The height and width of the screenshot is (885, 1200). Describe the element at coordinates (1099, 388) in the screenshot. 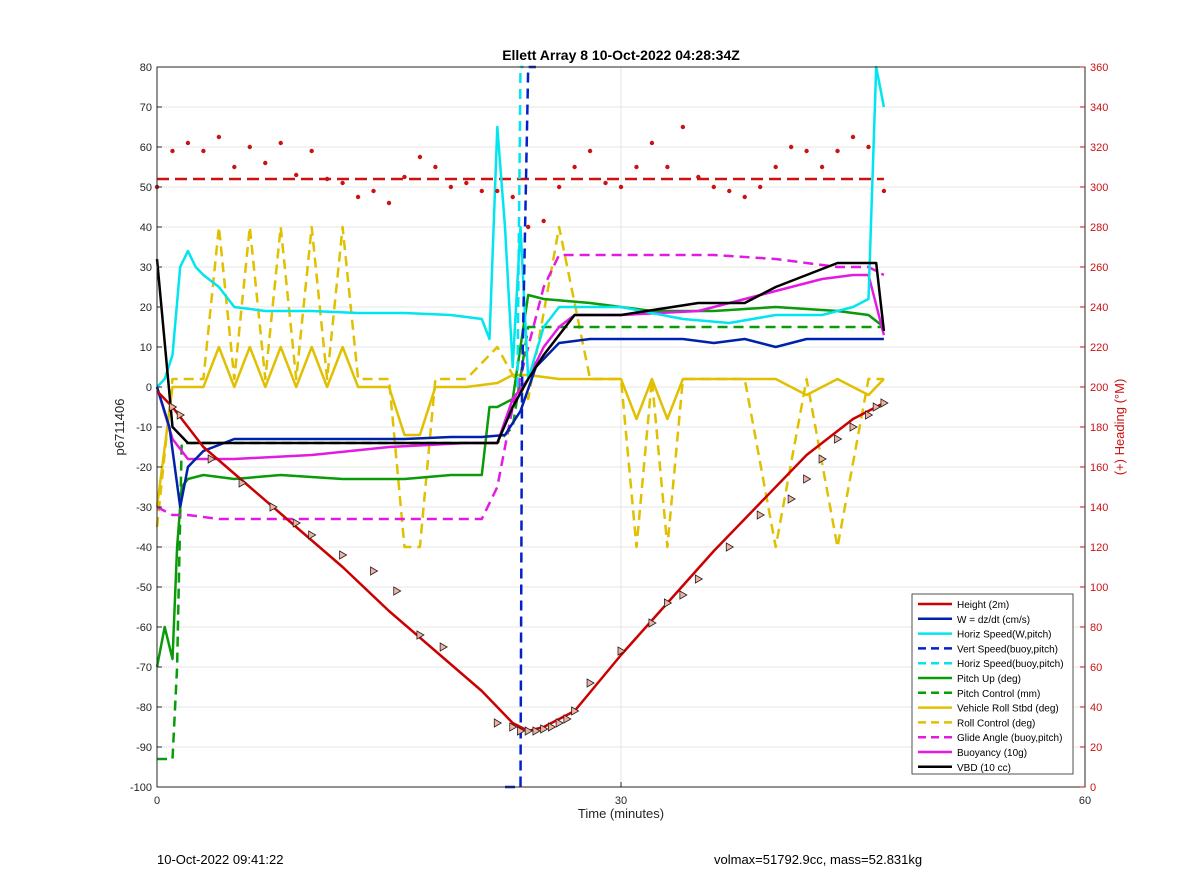

I see `y2-tick-label: 200` at that location.